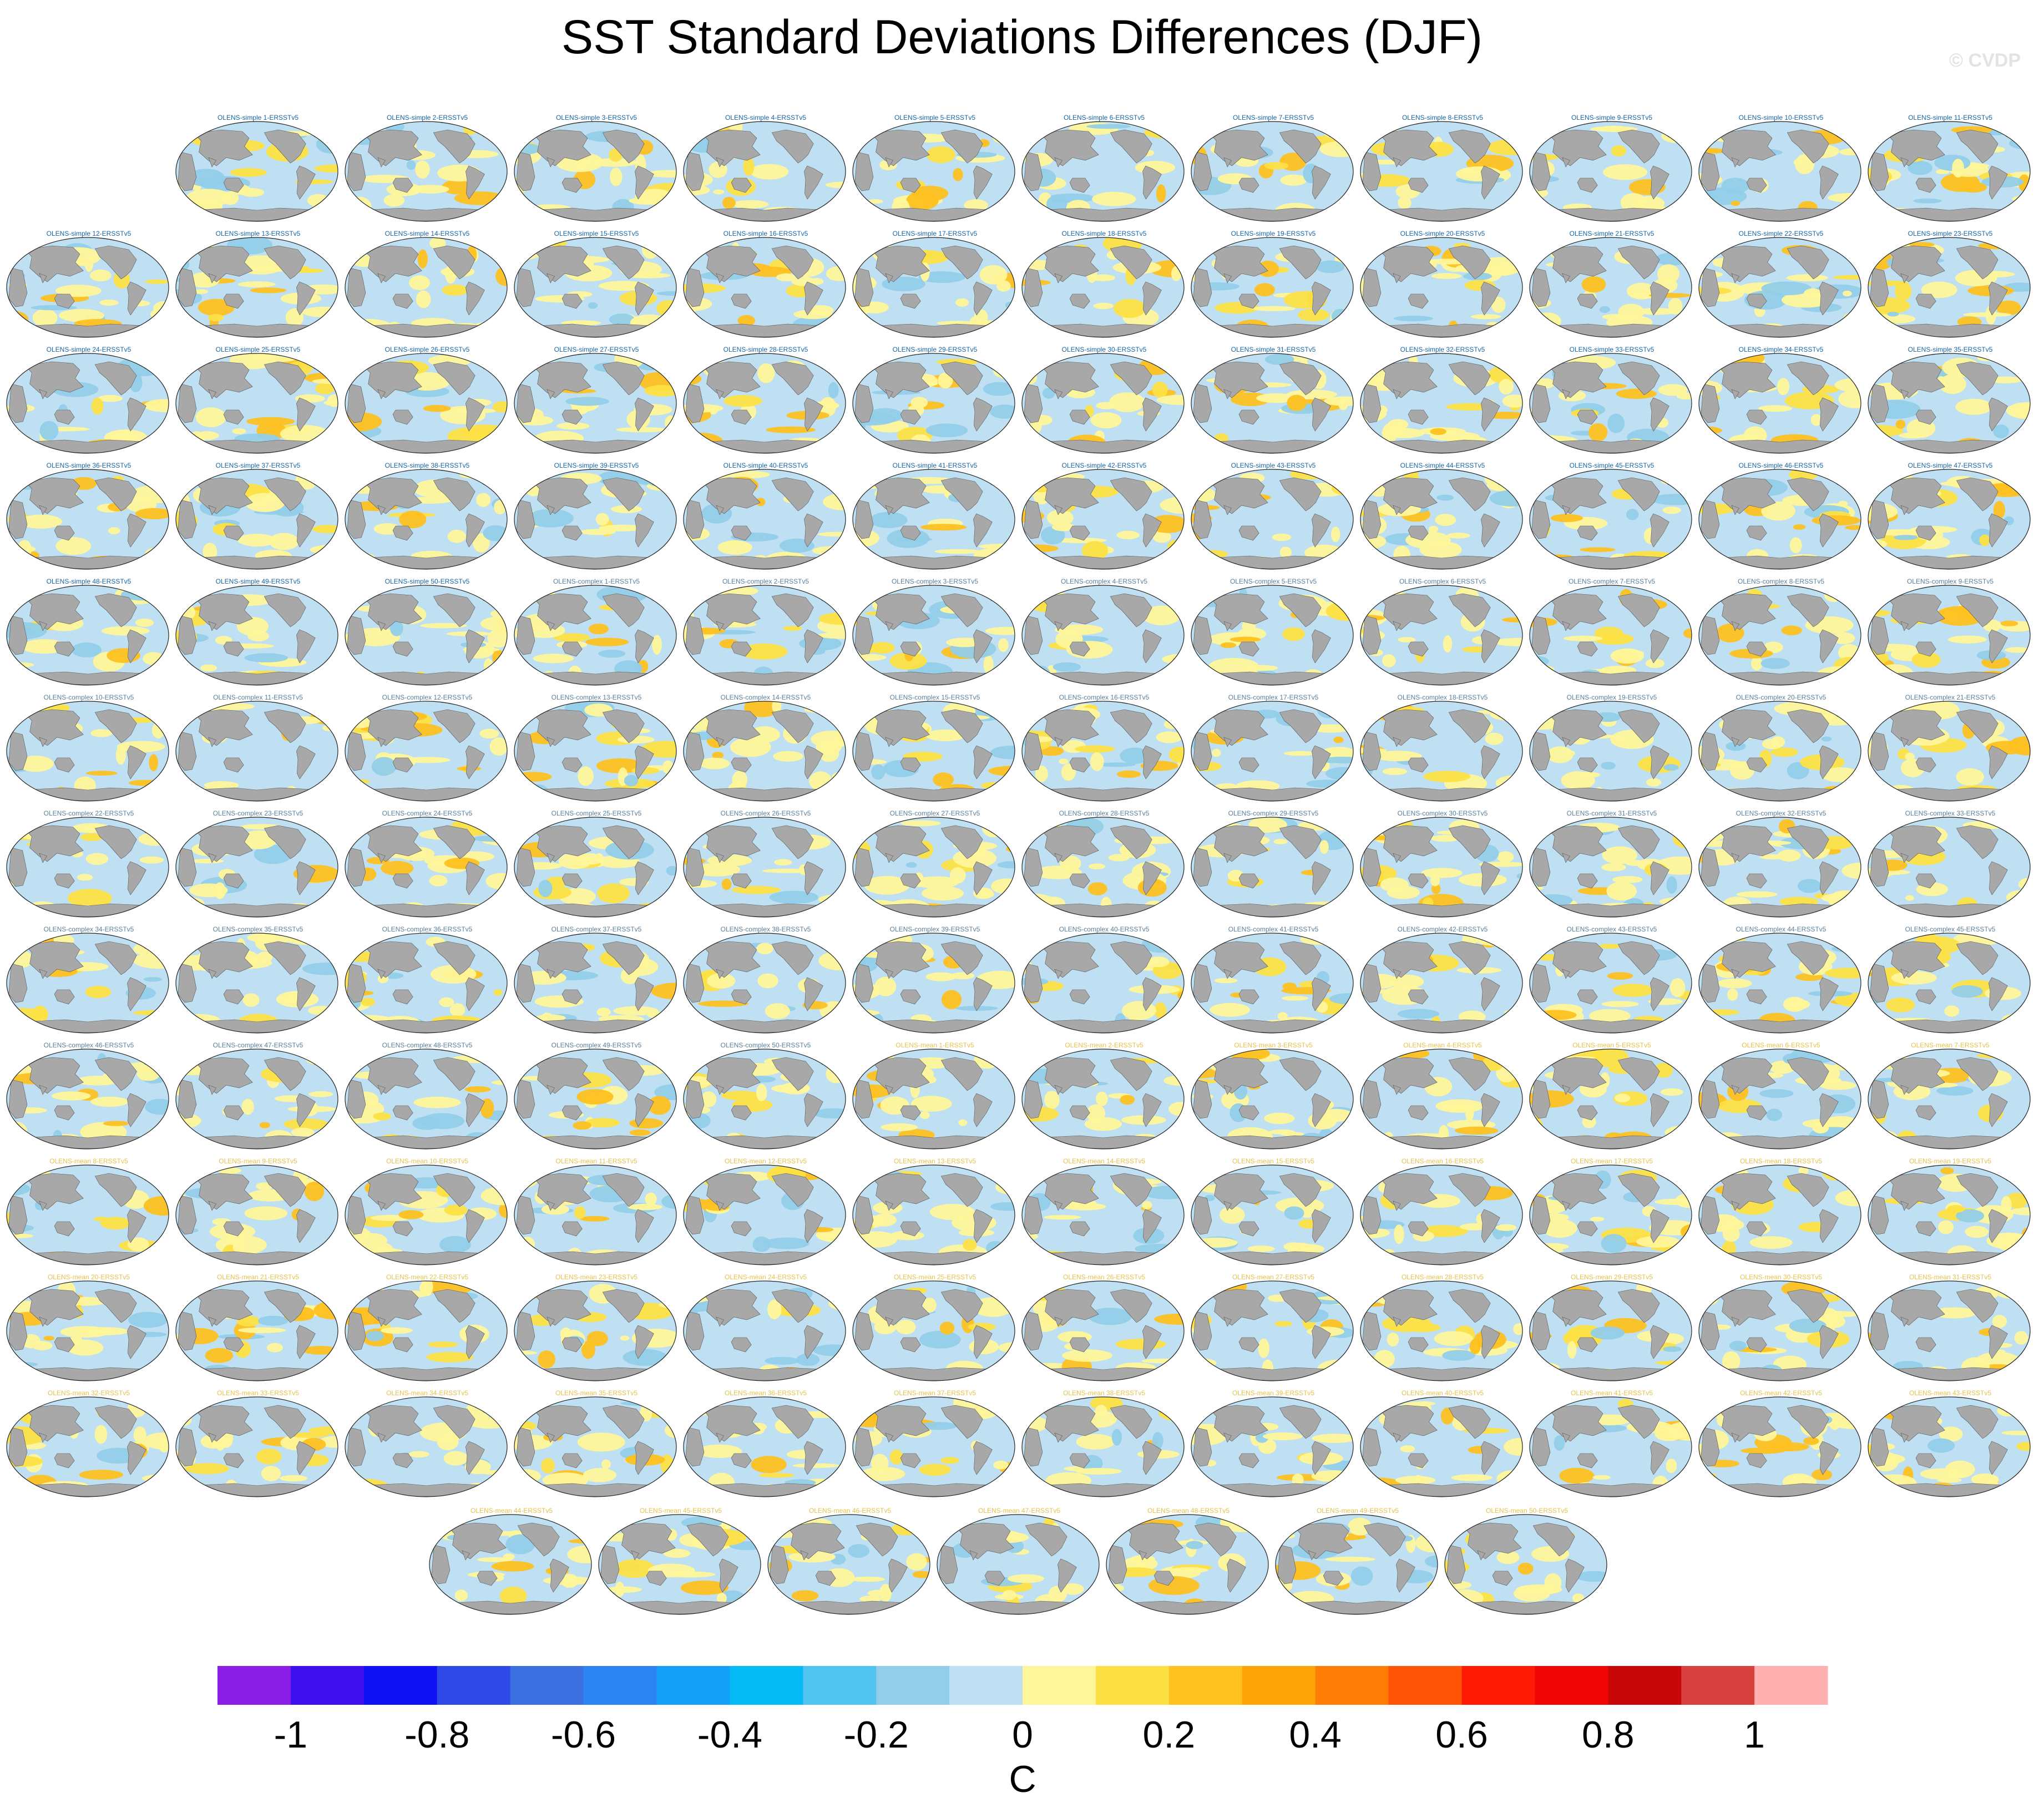 The height and width of the screenshot is (1808, 2044). I want to click on map-panel: OLENS-mean 20-ERSSTv5, so click(89, 1331).